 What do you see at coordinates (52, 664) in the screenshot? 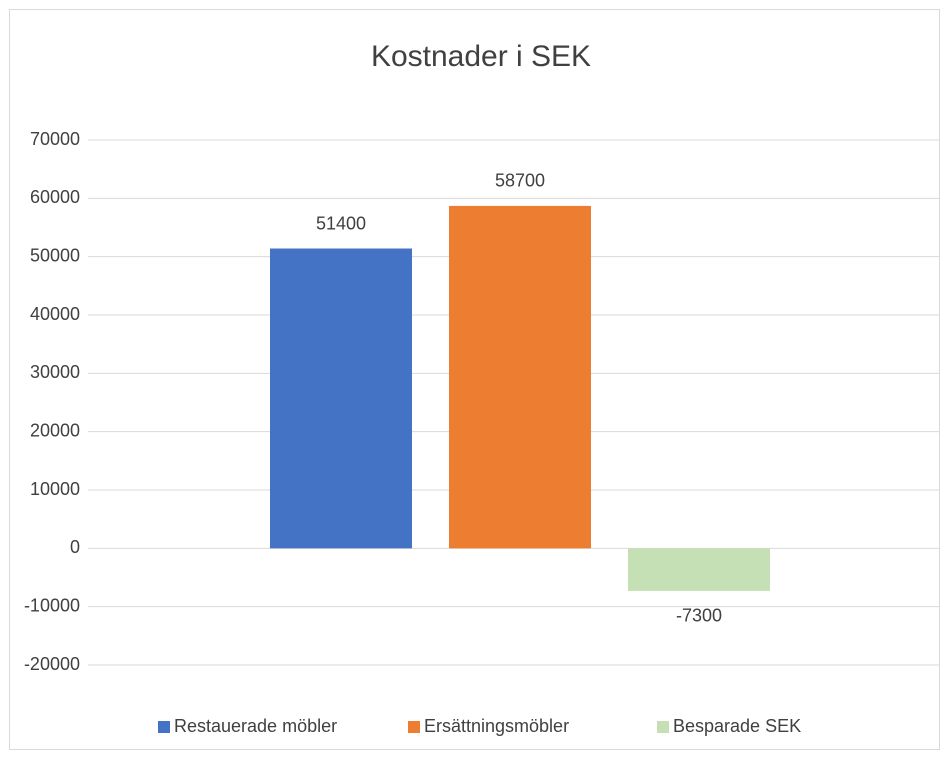
I see `y-tick-label: -20000` at bounding box center [52, 664].